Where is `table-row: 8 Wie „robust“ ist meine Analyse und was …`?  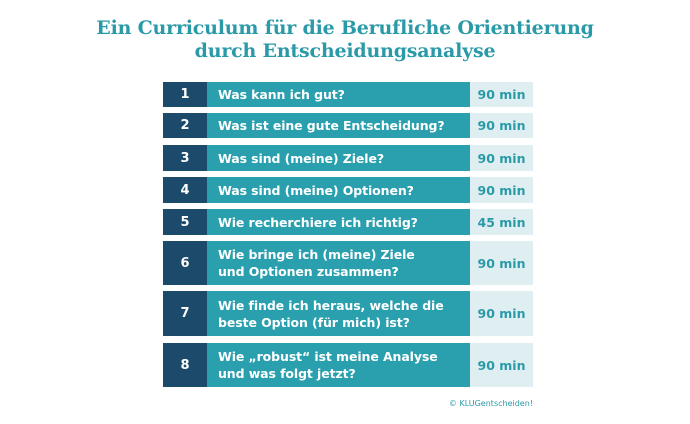
table-row: 8 Wie „robust“ ist meine Analyse und was … is located at coordinates (348, 365).